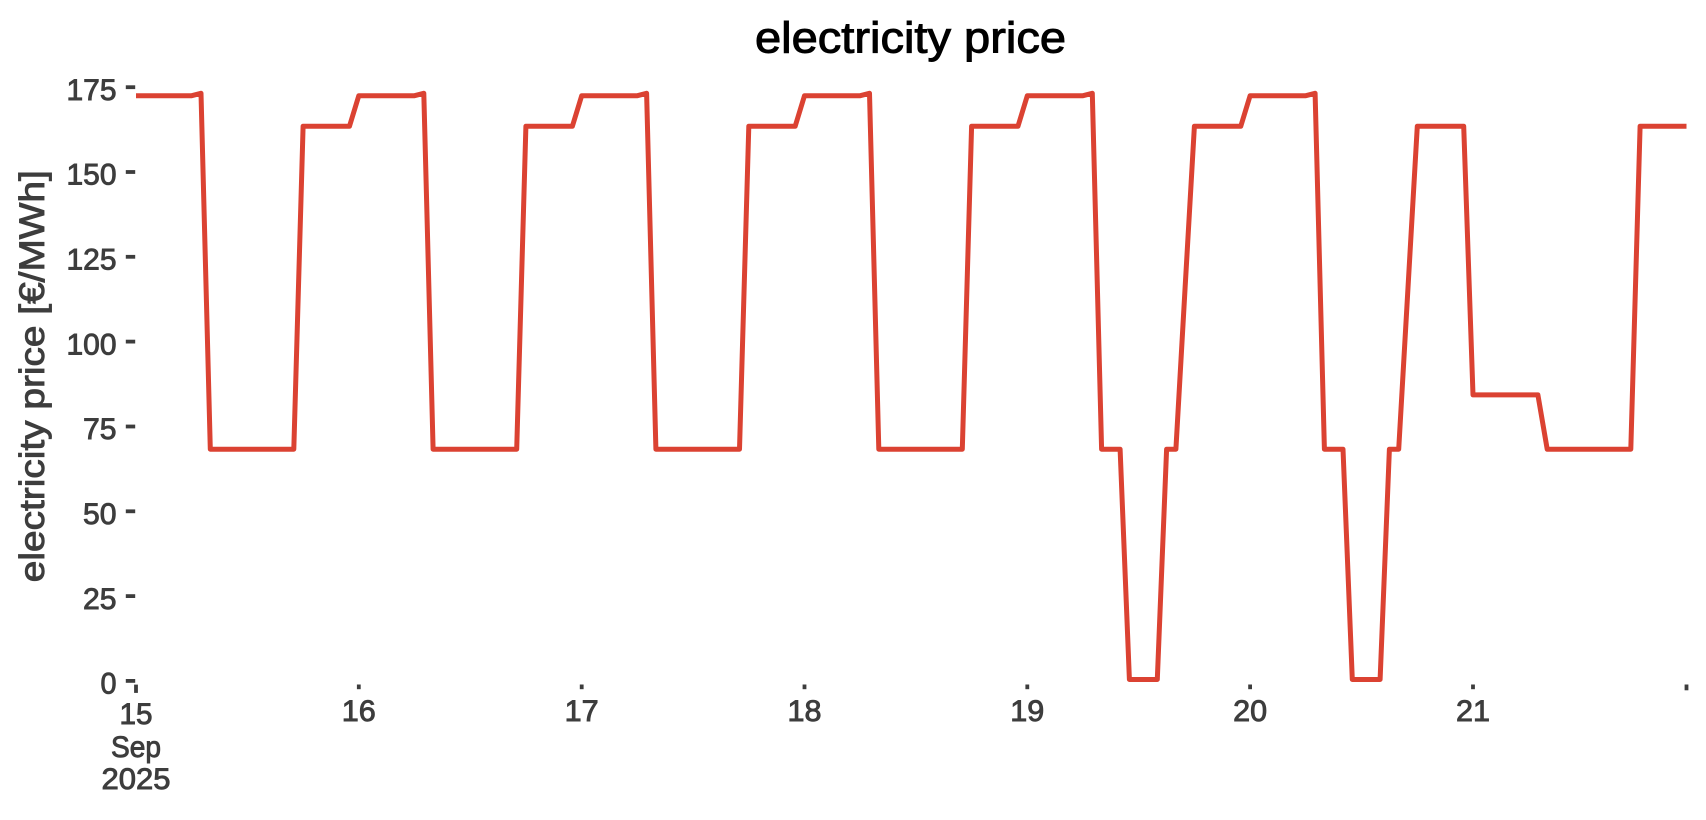 The height and width of the screenshot is (820, 1706). Describe the element at coordinates (100, 514) in the screenshot. I see `svg-text: 50` at that location.